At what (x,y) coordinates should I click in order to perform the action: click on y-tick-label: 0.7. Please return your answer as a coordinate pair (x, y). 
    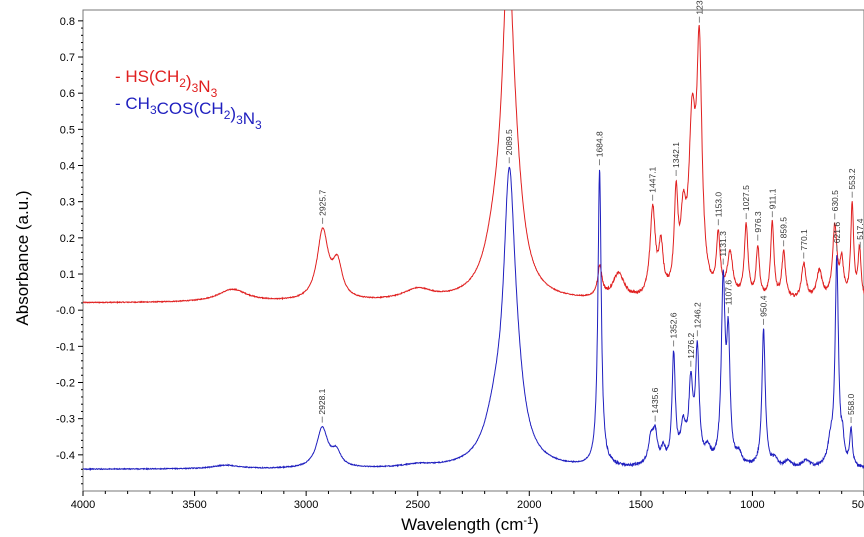
    Looking at the image, I should click on (67, 58).